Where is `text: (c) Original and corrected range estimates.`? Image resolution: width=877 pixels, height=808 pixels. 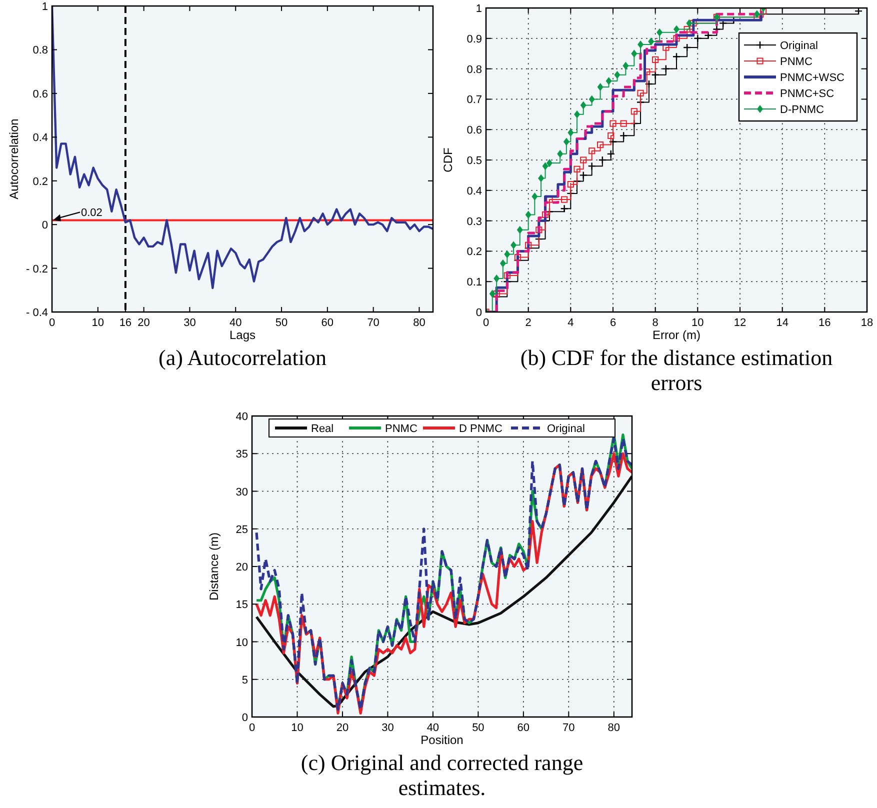 text: (c) Original and corrected range estimates. is located at coordinates (442, 775).